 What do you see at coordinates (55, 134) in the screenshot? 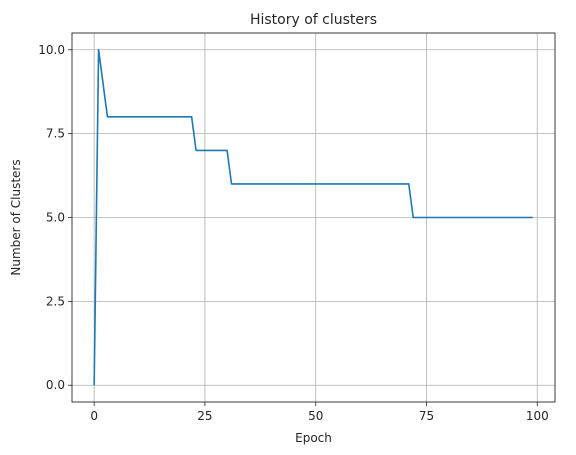
I see `y-tick-label: 7.5` at bounding box center [55, 134].